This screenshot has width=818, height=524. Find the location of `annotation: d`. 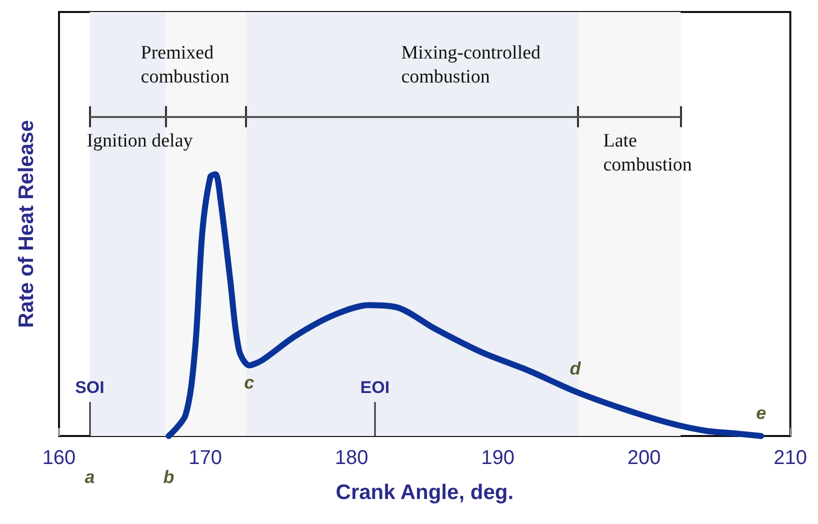

annotation: d is located at coordinates (576, 368).